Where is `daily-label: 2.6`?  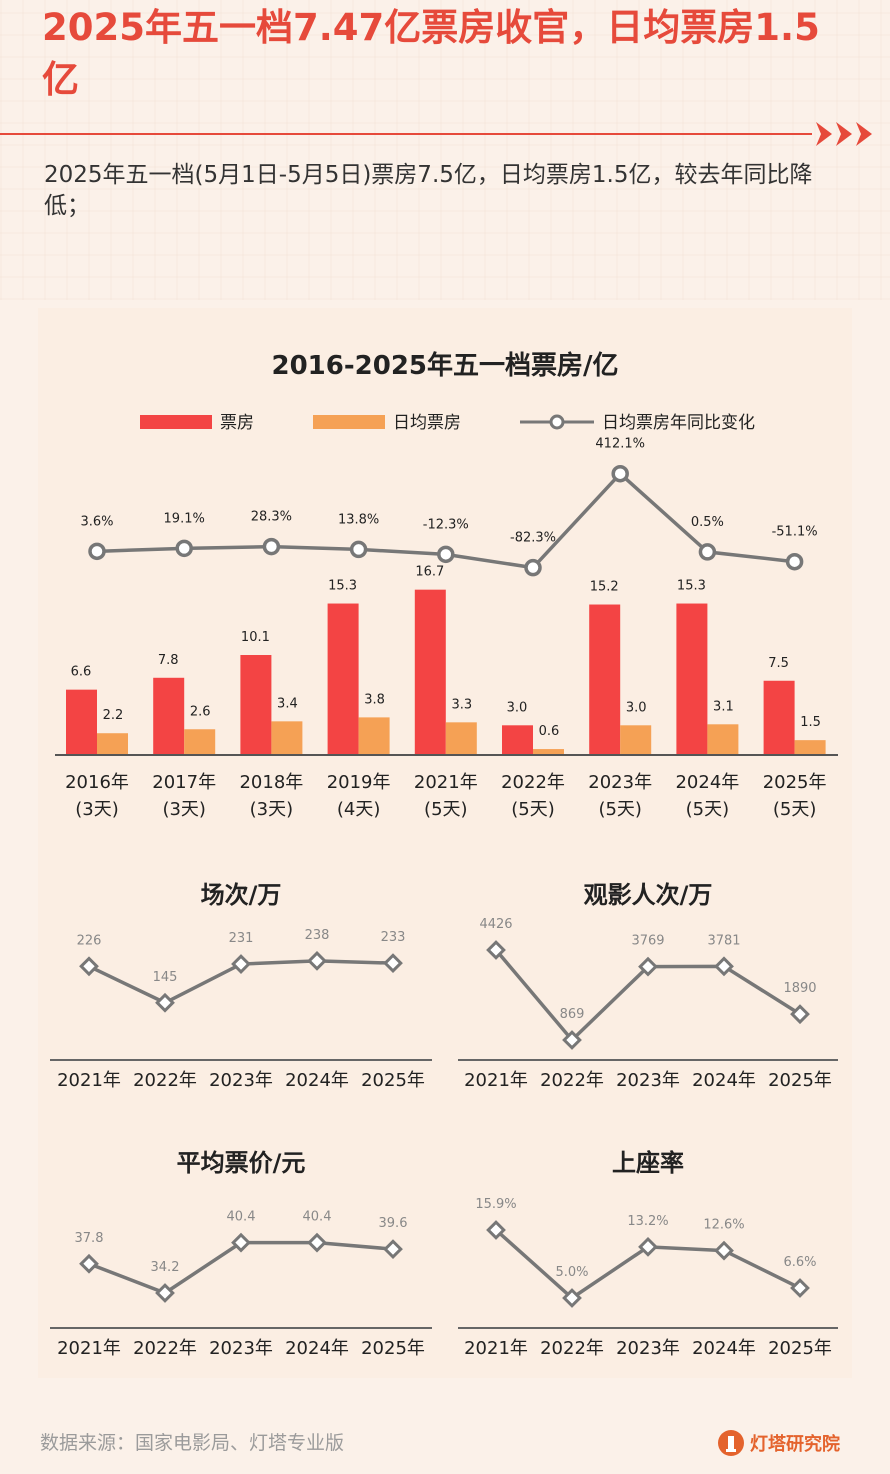 daily-label: 2.6 is located at coordinates (200, 711).